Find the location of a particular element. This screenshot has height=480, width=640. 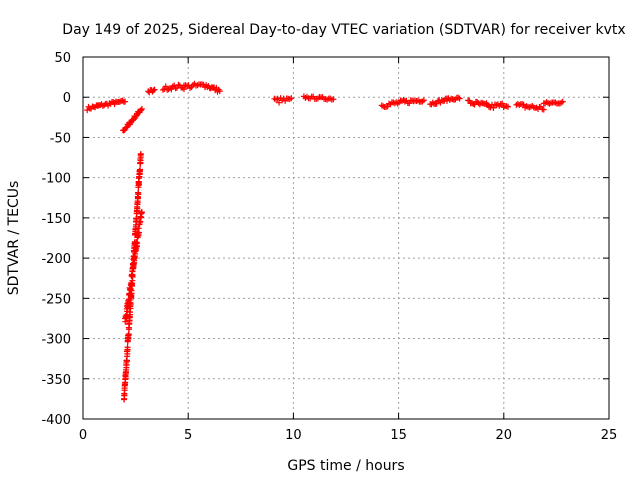

x-tick-label: 20 is located at coordinates (504, 435).